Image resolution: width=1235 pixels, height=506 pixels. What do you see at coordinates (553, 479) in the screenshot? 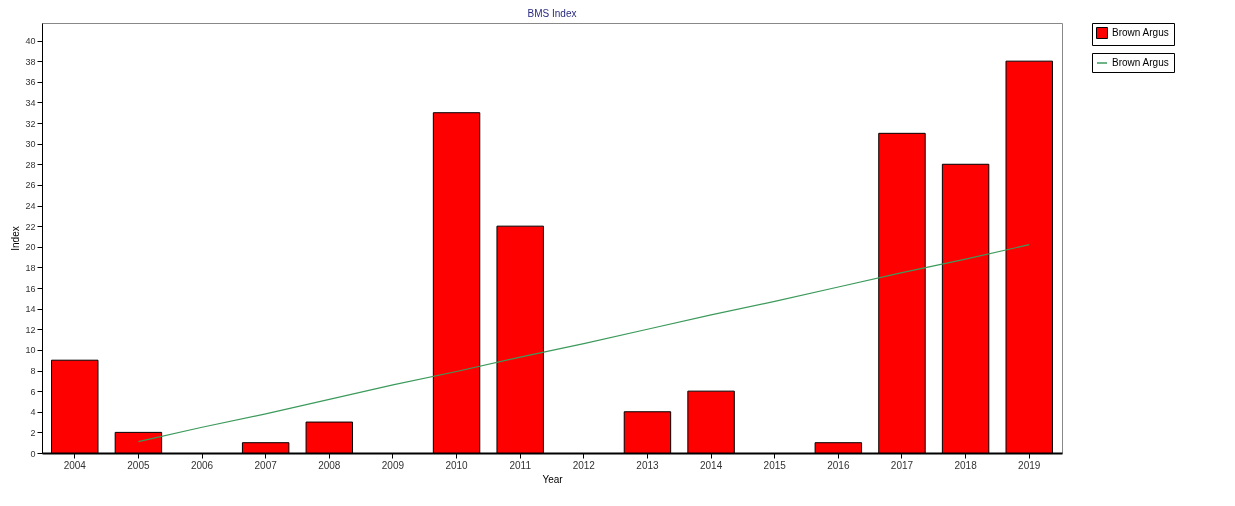
I see `x-axis-title: Year` at bounding box center [553, 479].